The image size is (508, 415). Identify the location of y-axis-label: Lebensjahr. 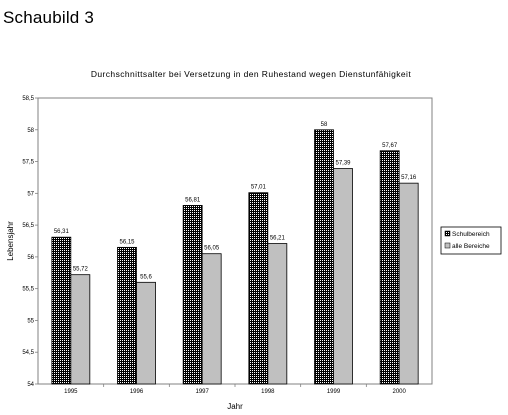
(10, 241).